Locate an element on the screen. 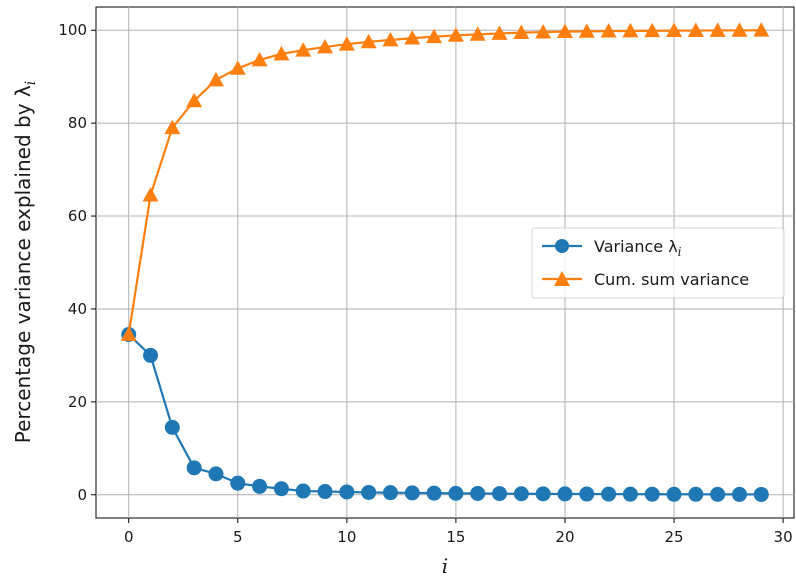 Image resolution: width=796 pixels, height=579 pixels. y-tick-label: 80 is located at coordinates (77, 123).